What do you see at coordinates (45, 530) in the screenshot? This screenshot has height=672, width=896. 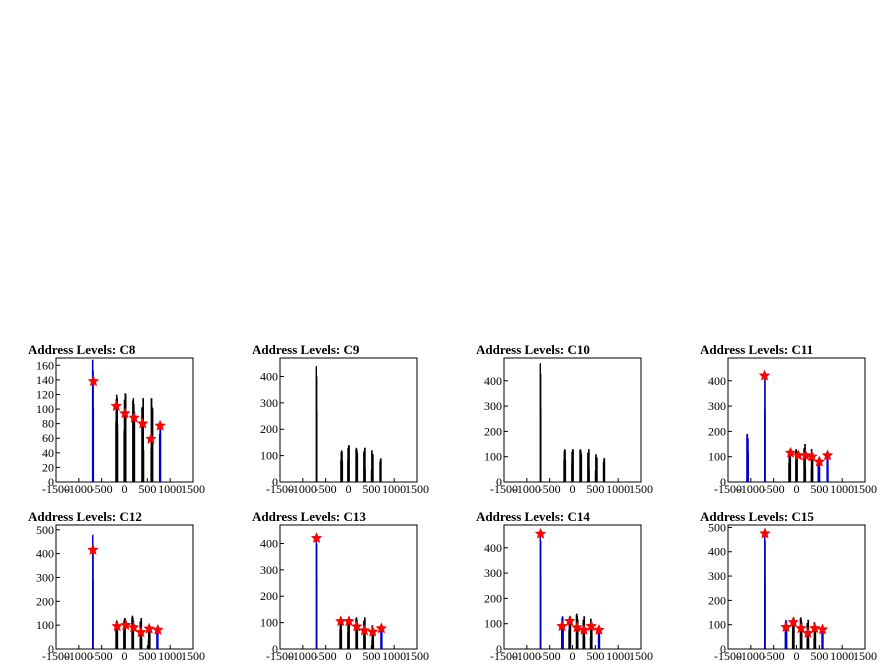 I see `y-tick-label: 500` at bounding box center [45, 530].